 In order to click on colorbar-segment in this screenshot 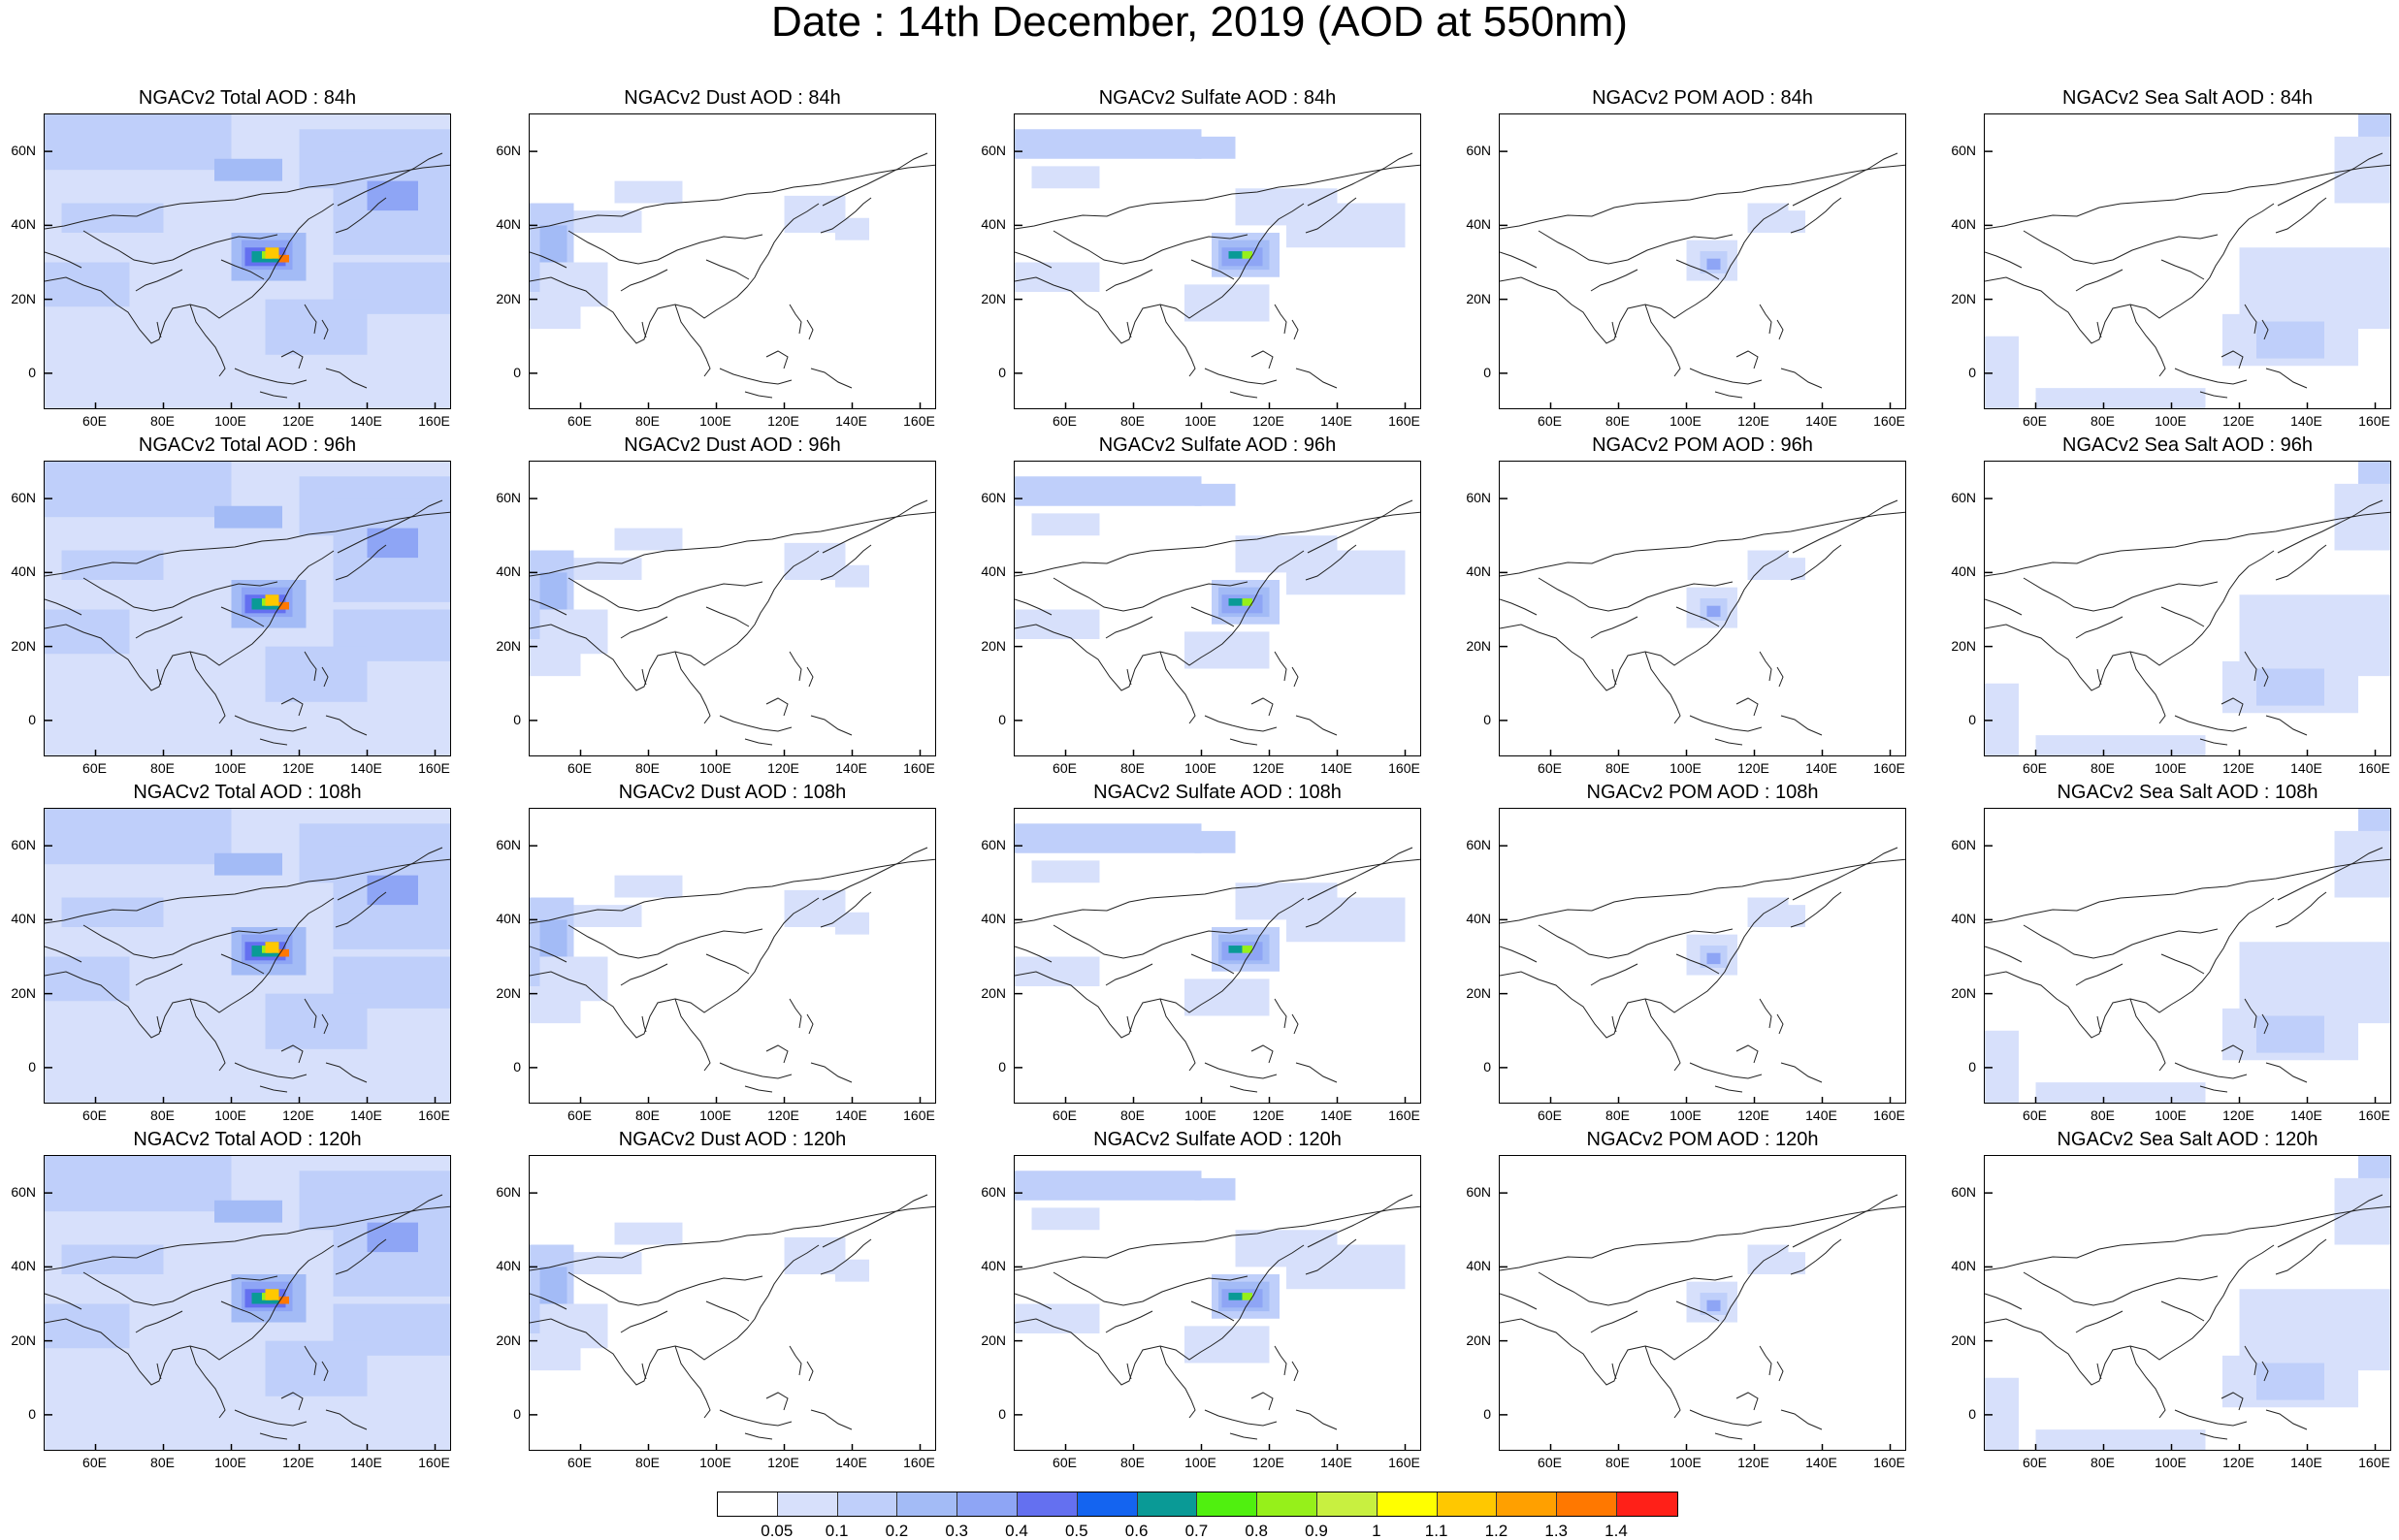, I will do `click(1287, 1504)`.